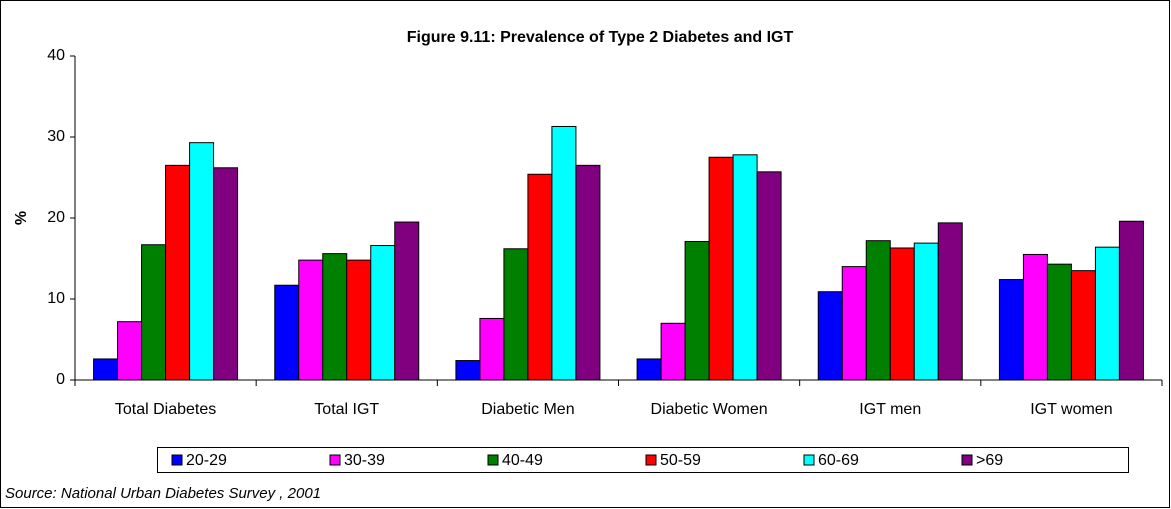  I want to click on y-axis-label: %, so click(21, 218).